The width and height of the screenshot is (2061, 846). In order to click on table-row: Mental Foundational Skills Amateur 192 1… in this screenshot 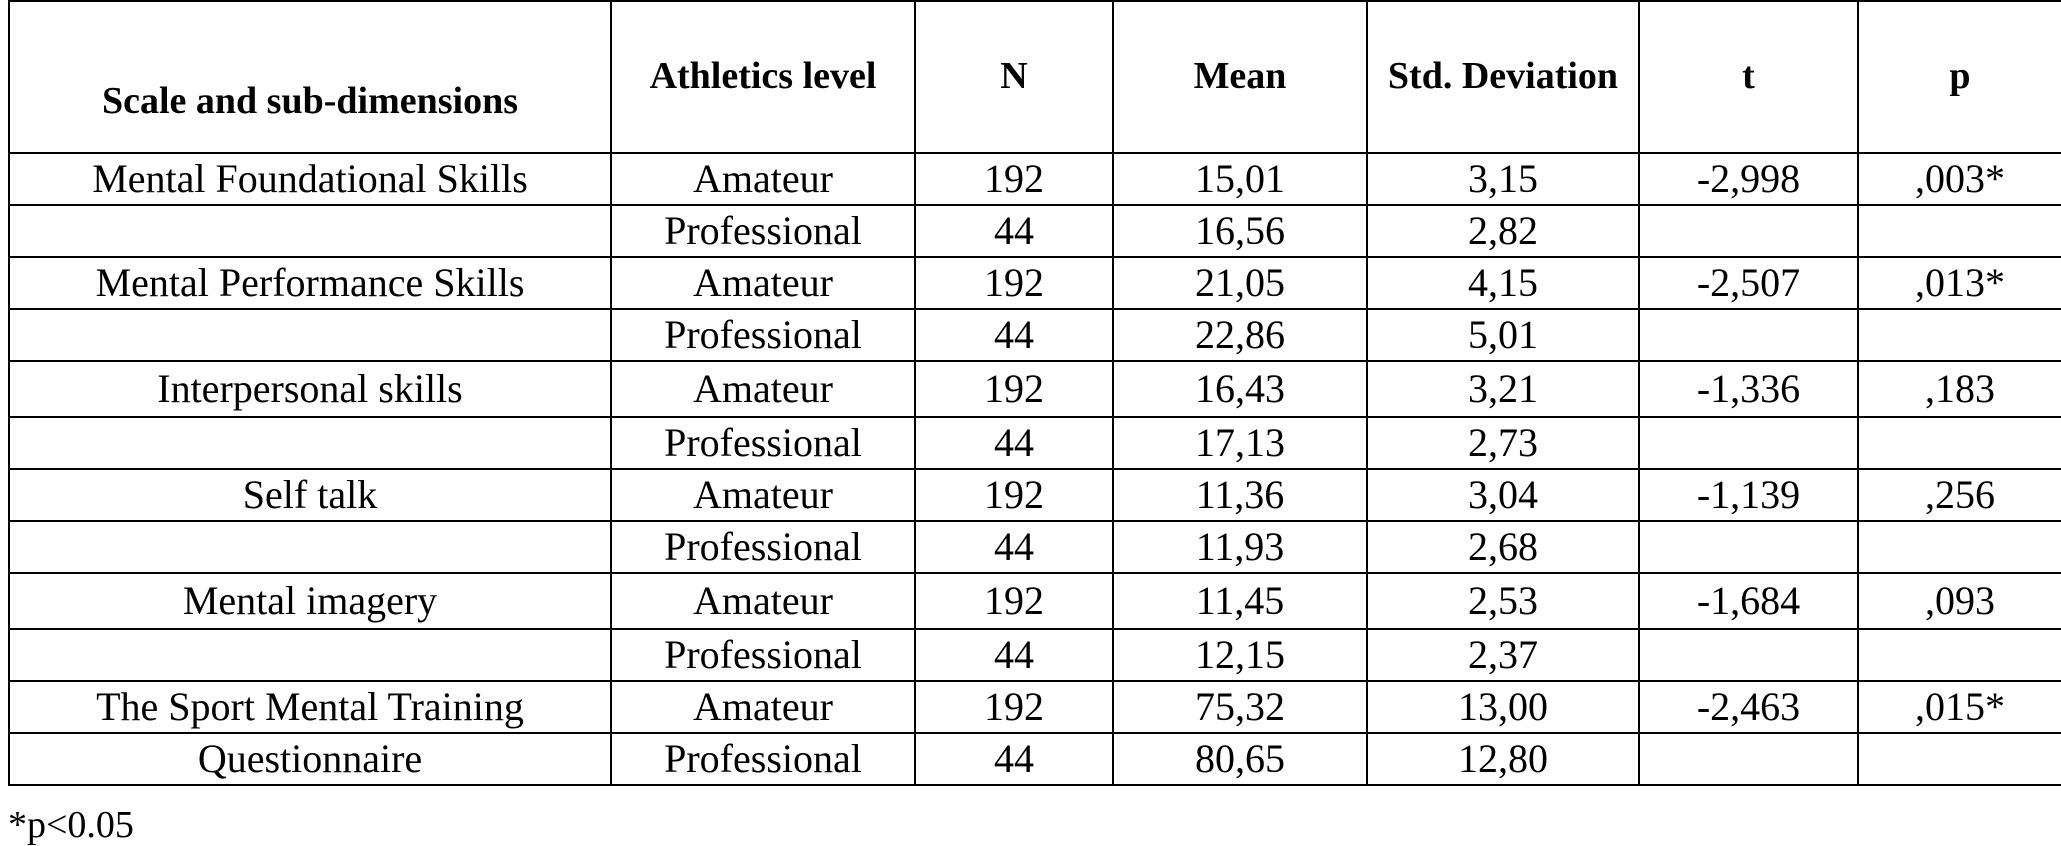, I will do `click(1034, 179)`.